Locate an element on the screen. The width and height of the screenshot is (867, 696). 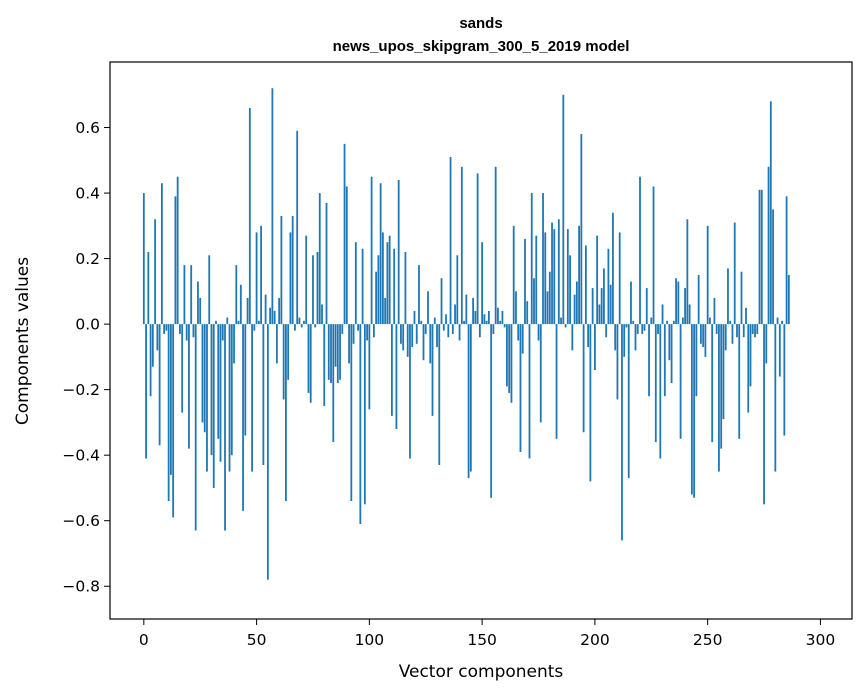
y-tick-label: 0.6 is located at coordinates (87, 128).